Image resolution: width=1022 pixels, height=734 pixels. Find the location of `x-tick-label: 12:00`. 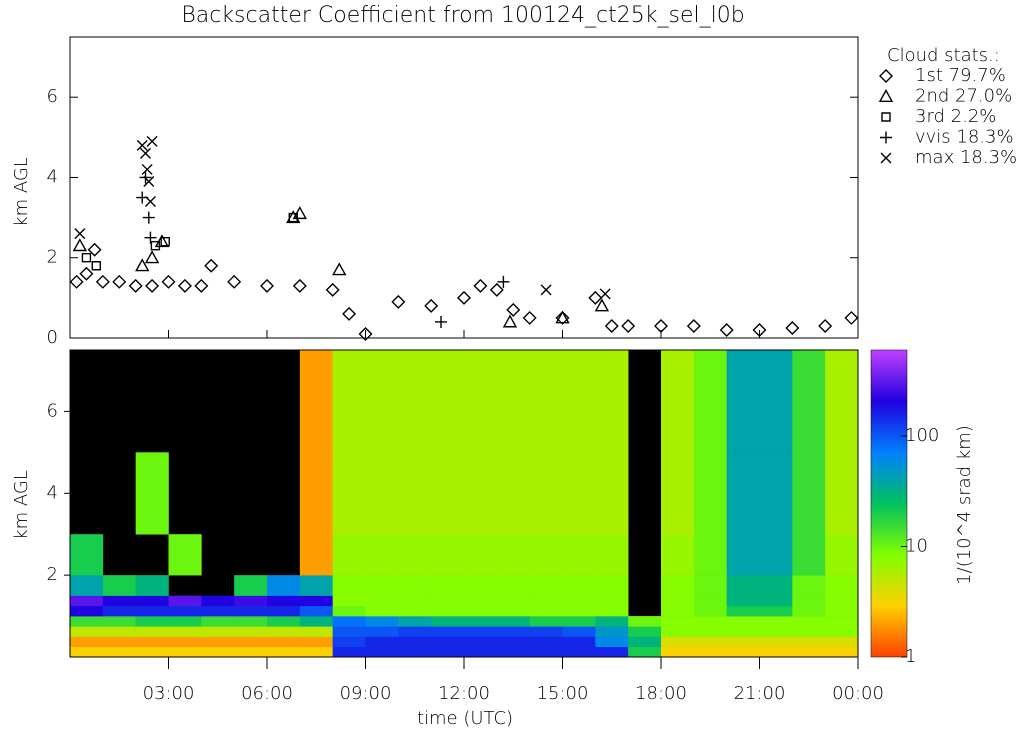

x-tick-label: 12:00 is located at coordinates (464, 693).